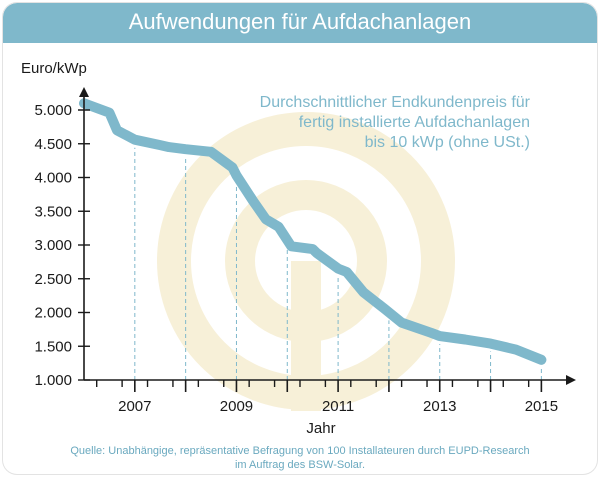 This screenshot has height=480, width=600. What do you see at coordinates (320, 428) in the screenshot?
I see `x-axis-title: Jahr` at bounding box center [320, 428].